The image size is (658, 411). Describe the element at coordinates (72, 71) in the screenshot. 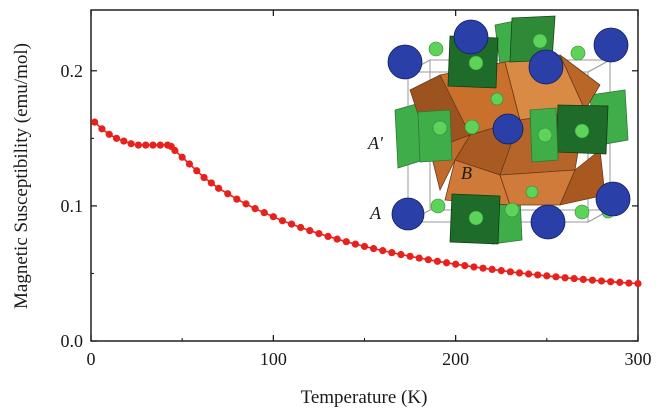

I see `y-tick-label: 0.2` at that location.